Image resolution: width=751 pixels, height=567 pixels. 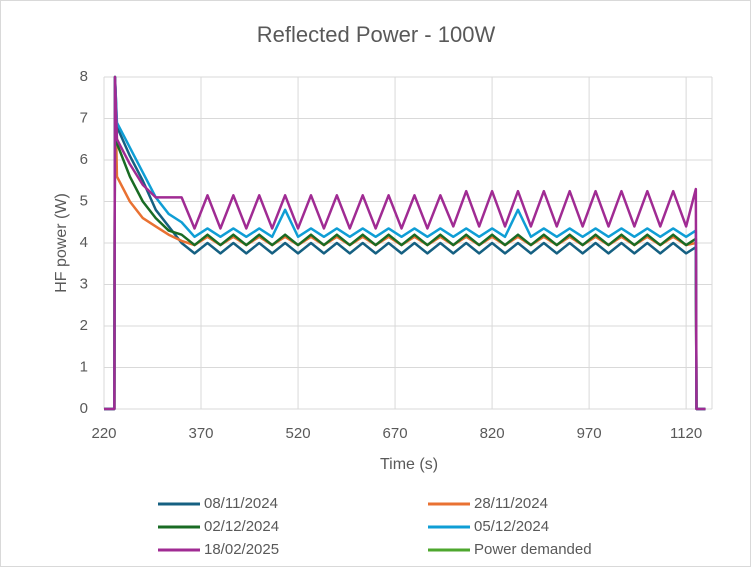 What do you see at coordinates (376, 34) in the screenshot?
I see `chart-title: Reflected Power - 100W` at bounding box center [376, 34].